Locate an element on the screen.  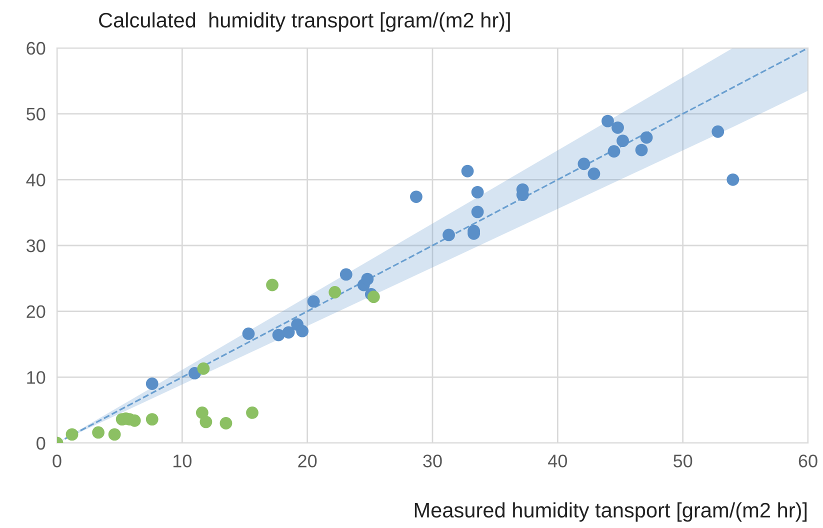
x-tick-label: 0 is located at coordinates (57, 461).